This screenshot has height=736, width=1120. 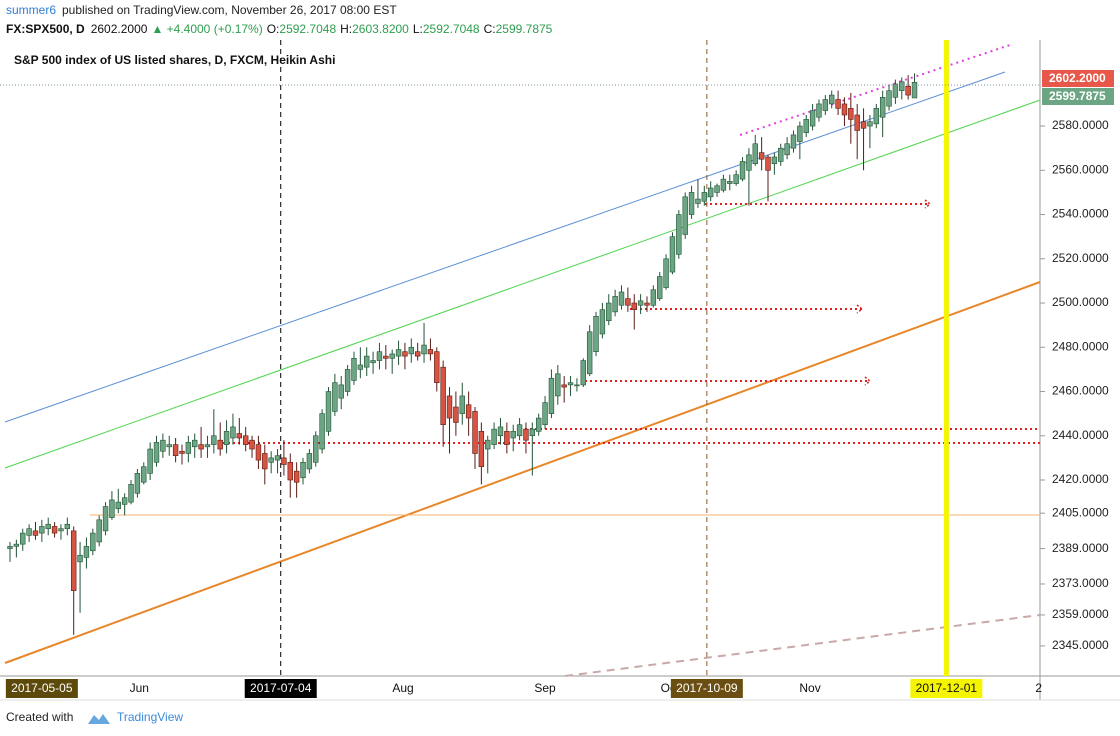 What do you see at coordinates (1080, 302) in the screenshot?
I see `y-tick-label: 2500.0000` at bounding box center [1080, 302].